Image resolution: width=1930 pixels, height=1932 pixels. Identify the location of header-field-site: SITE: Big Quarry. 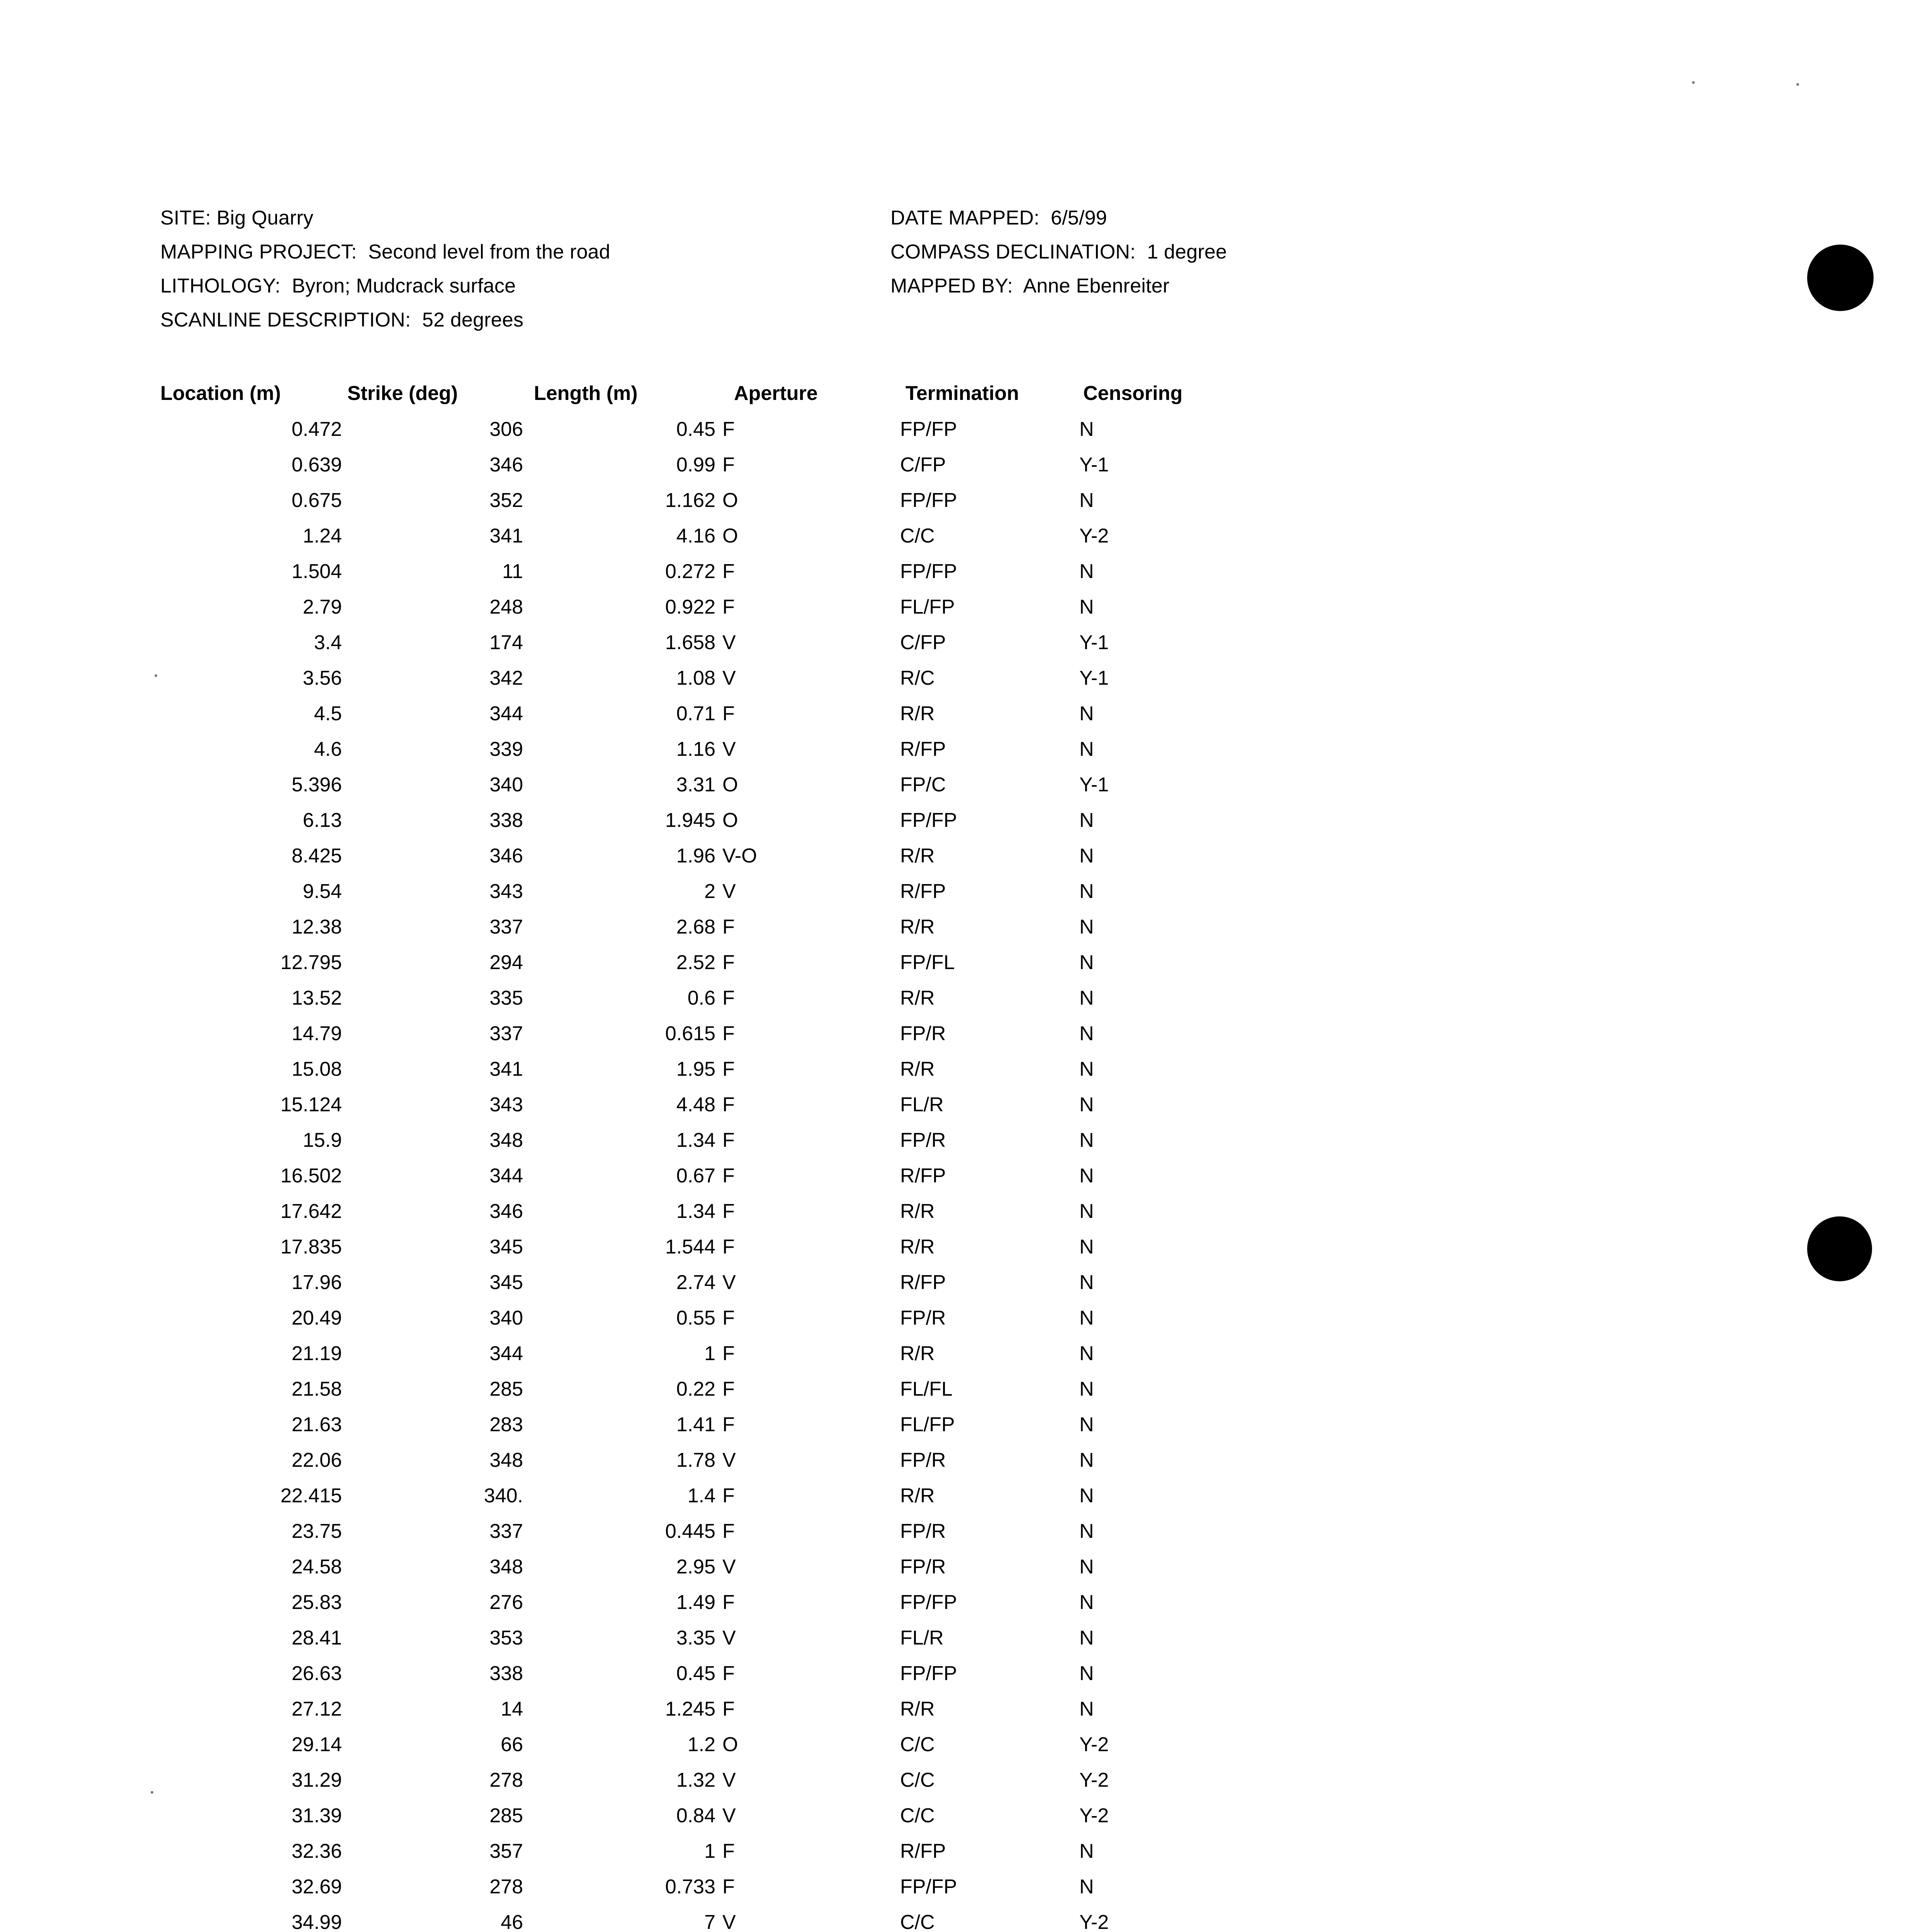
(525, 218).